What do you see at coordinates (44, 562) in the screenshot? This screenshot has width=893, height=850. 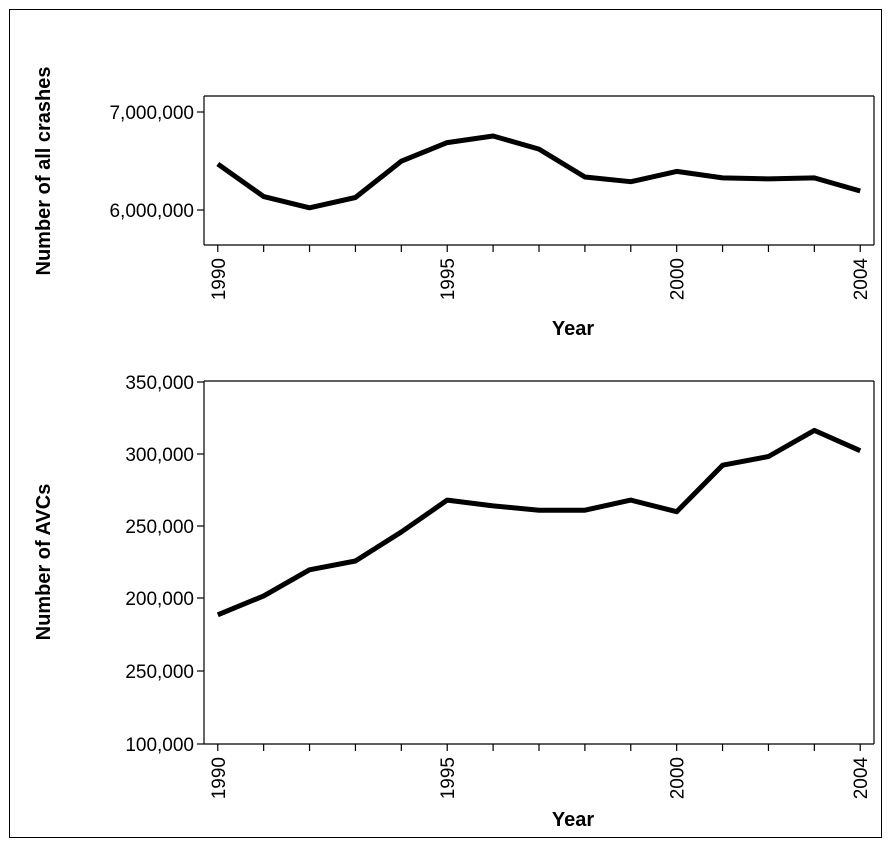 I see `y-axis-label: Number of AVCs` at bounding box center [44, 562].